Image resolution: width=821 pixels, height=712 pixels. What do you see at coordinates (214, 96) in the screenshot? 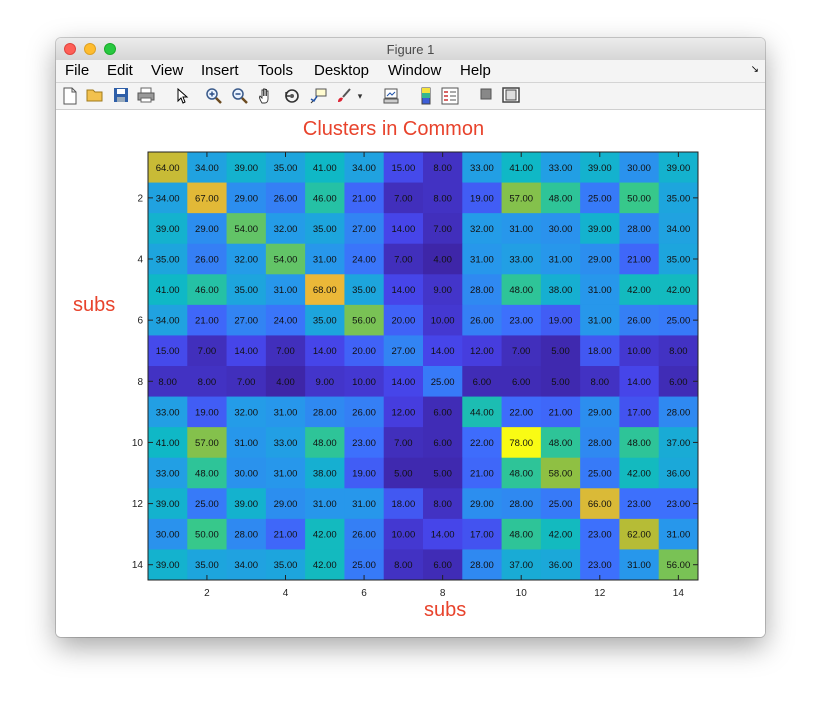
I see `zoom-in-icon` at bounding box center [214, 96].